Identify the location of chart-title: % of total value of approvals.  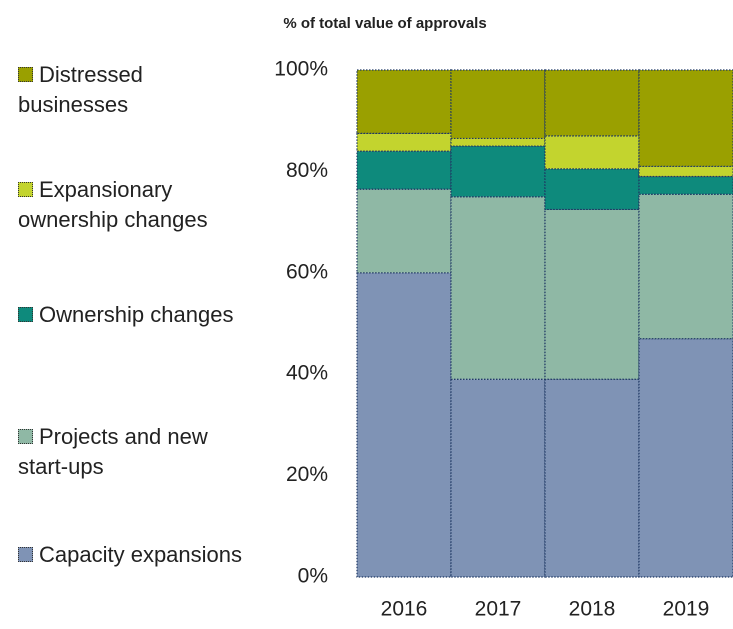
(384, 23).